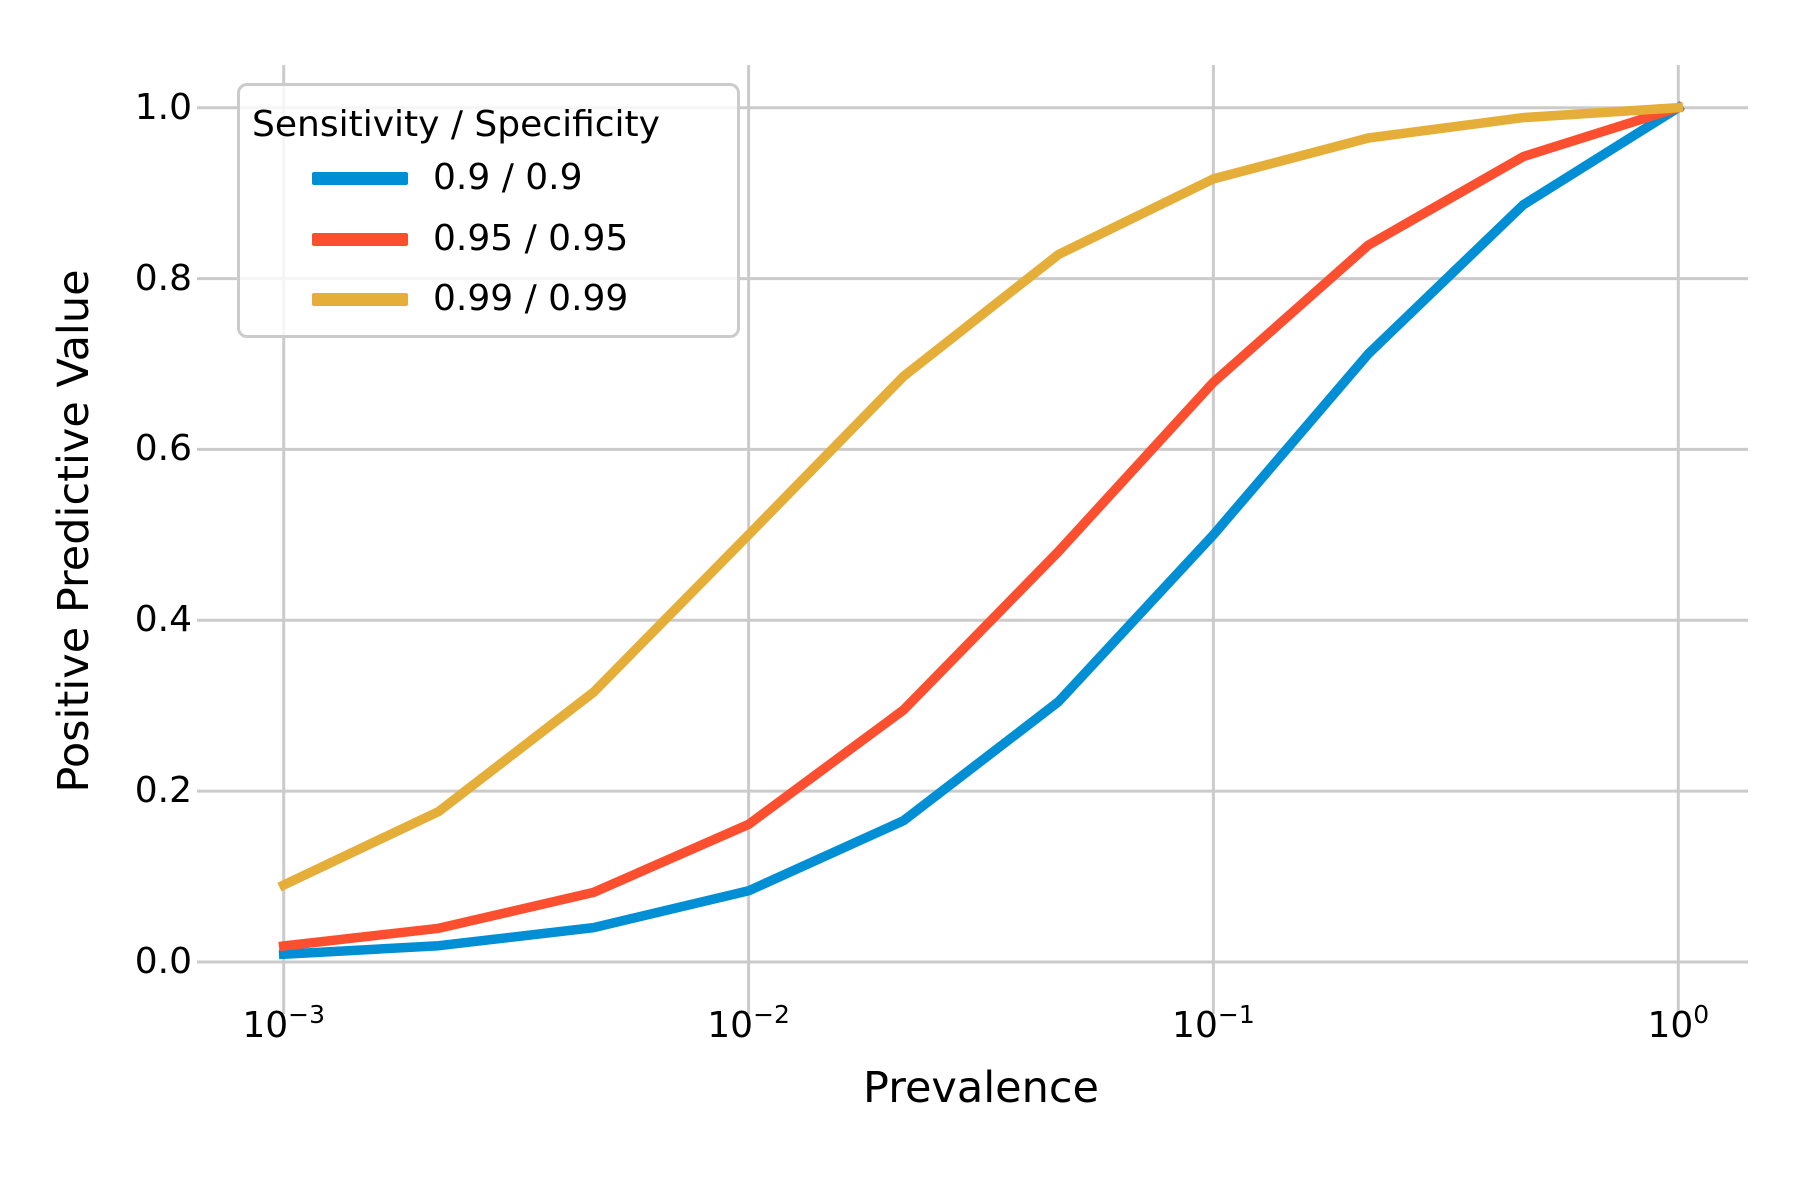  What do you see at coordinates (307, 1014) in the screenshot?
I see `tick-exponent: −3` at bounding box center [307, 1014].